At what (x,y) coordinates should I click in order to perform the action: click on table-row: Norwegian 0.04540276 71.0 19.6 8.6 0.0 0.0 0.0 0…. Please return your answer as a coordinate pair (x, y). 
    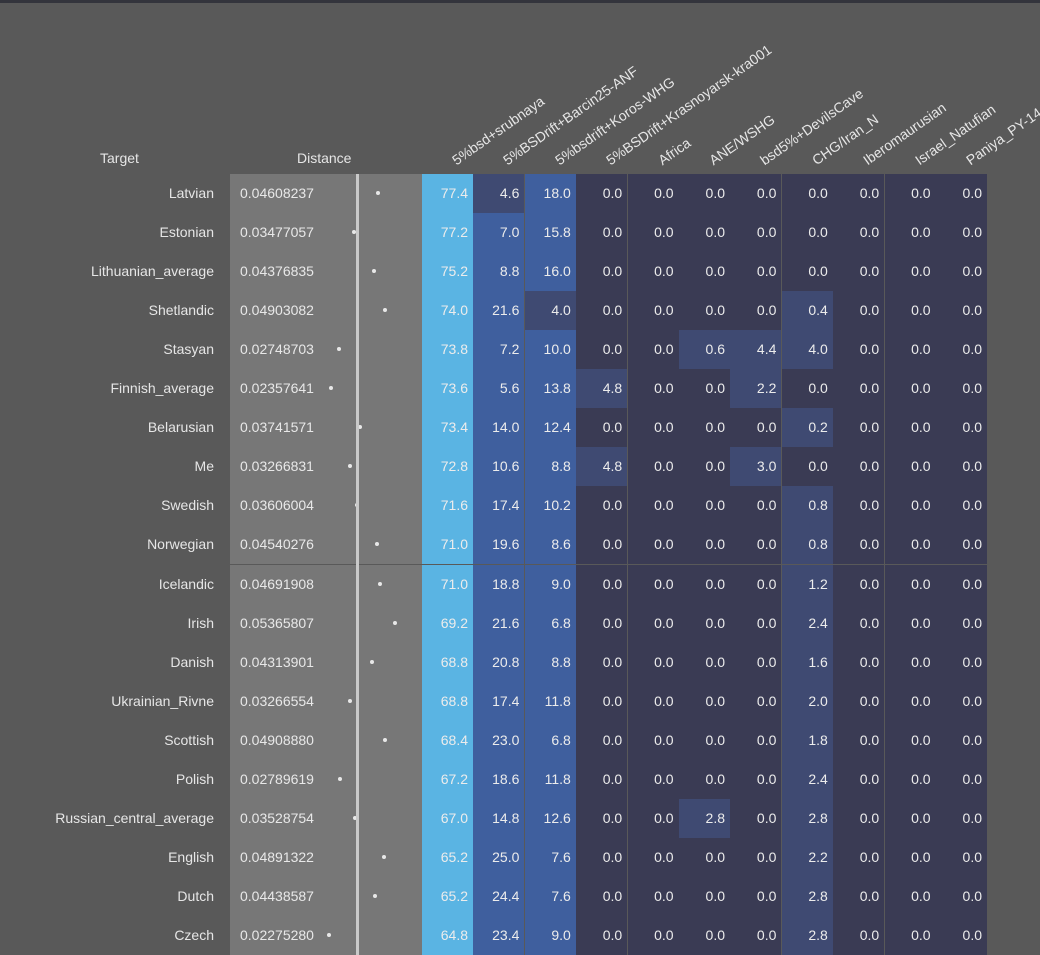
    Looking at the image, I should click on (520, 545).